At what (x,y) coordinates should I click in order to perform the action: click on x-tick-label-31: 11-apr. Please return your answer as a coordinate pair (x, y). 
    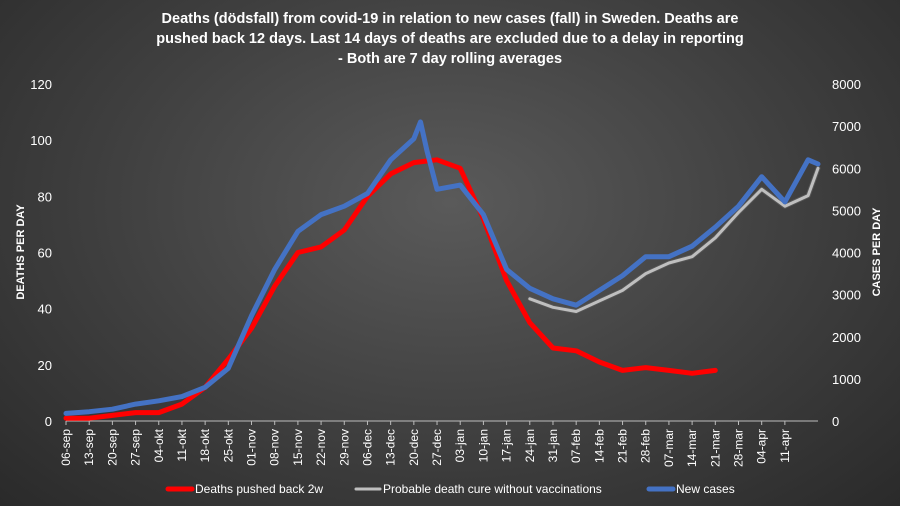
    Looking at the image, I should click on (785, 446).